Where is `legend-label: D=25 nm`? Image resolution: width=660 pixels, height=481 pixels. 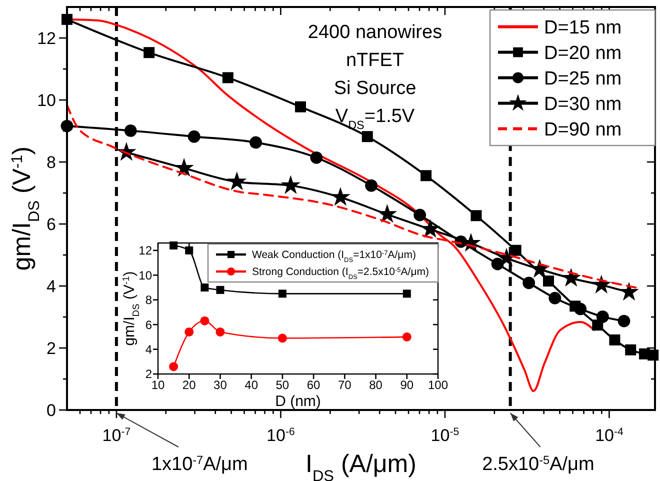
legend-label: D=25 nm is located at coordinates (583, 79).